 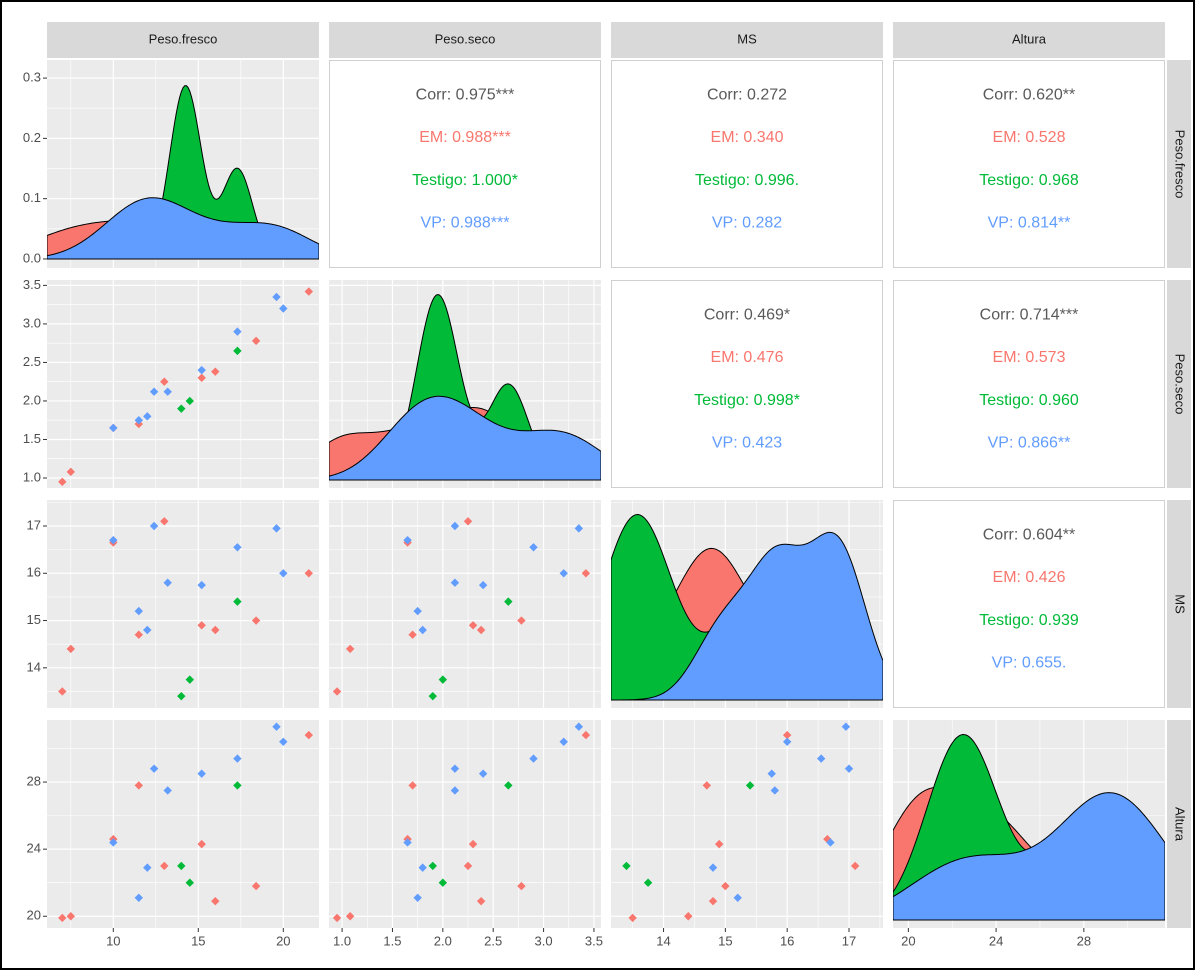 I want to click on corr-label: Corr: 0.620**, so click(x=1029, y=95).